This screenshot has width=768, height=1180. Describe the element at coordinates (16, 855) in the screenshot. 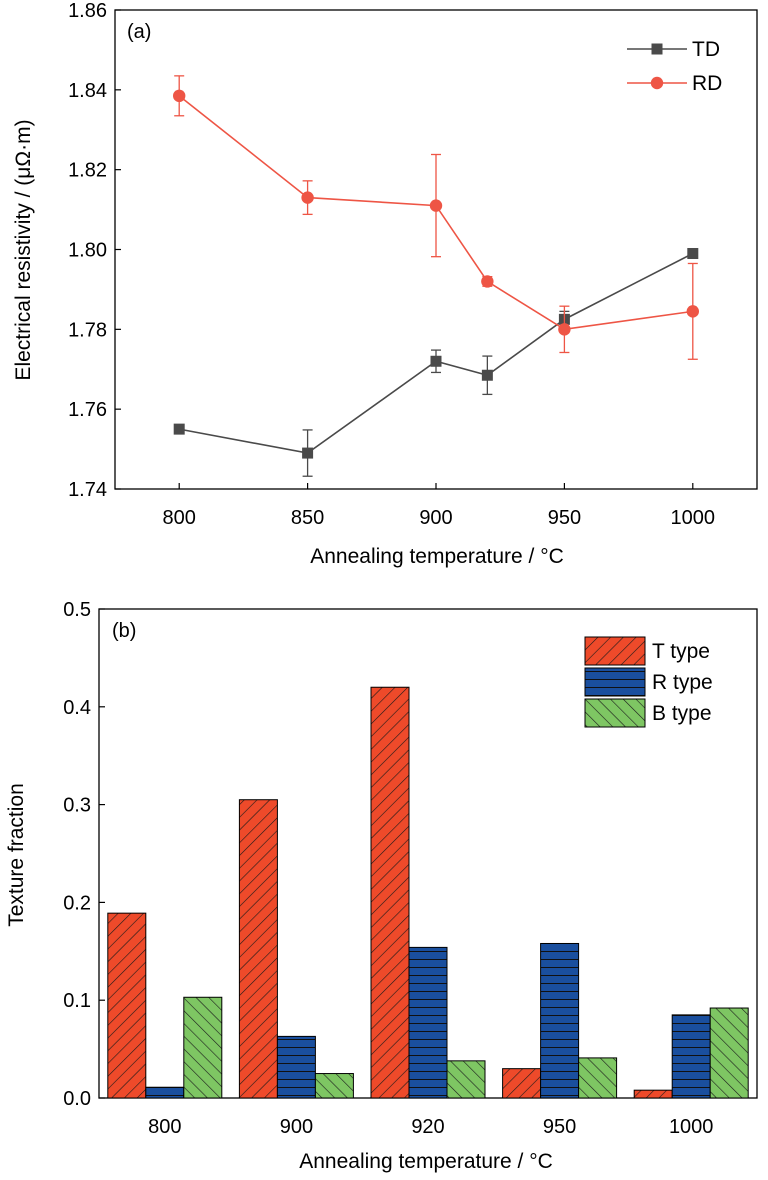

I see `panel-b-ylabel: Texture fraction` at that location.